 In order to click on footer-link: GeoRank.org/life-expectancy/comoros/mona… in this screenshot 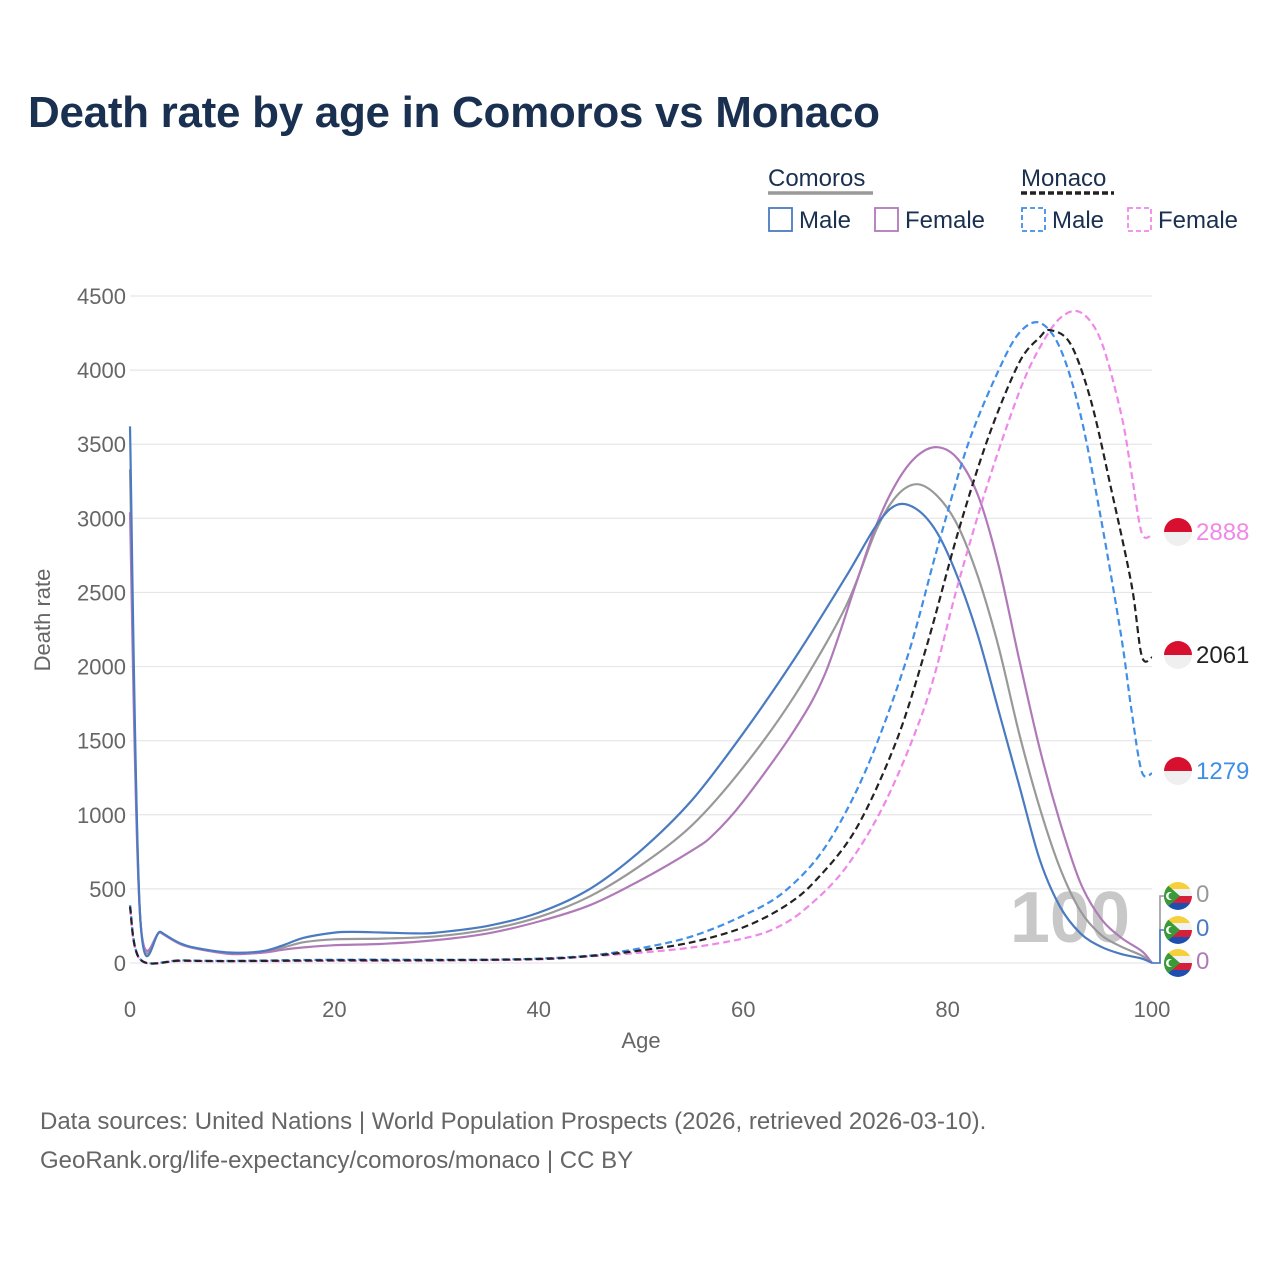, I will do `click(337, 1160)`.